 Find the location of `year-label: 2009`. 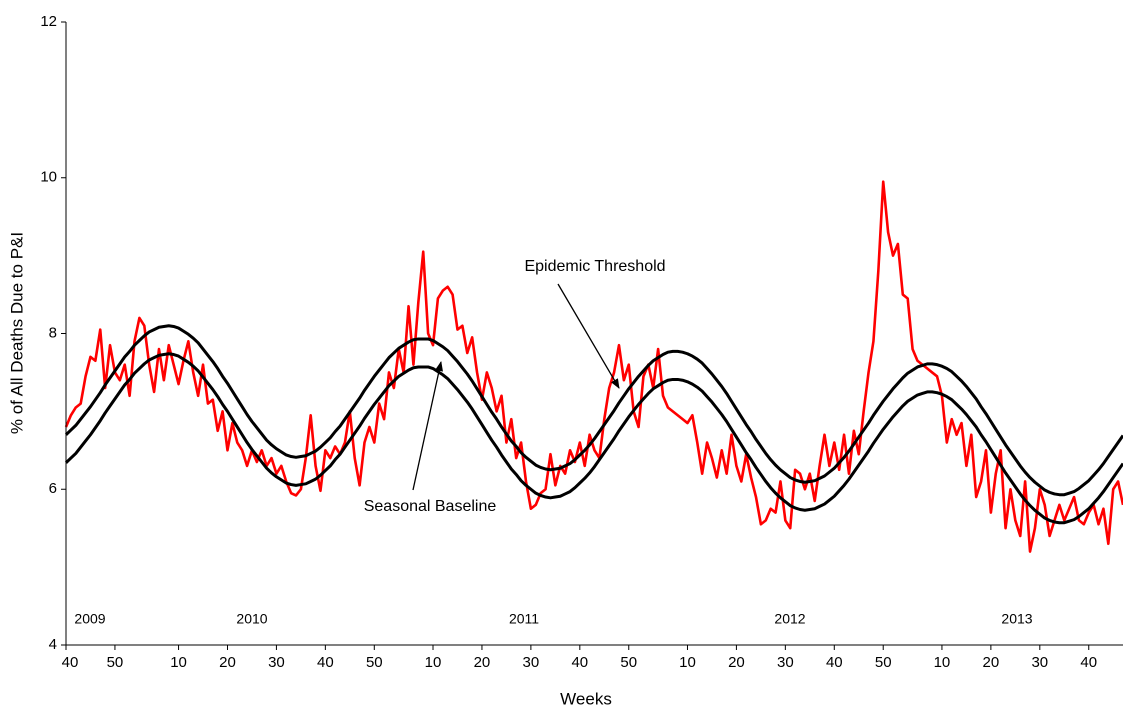

year-label: 2009 is located at coordinates (89, 619).